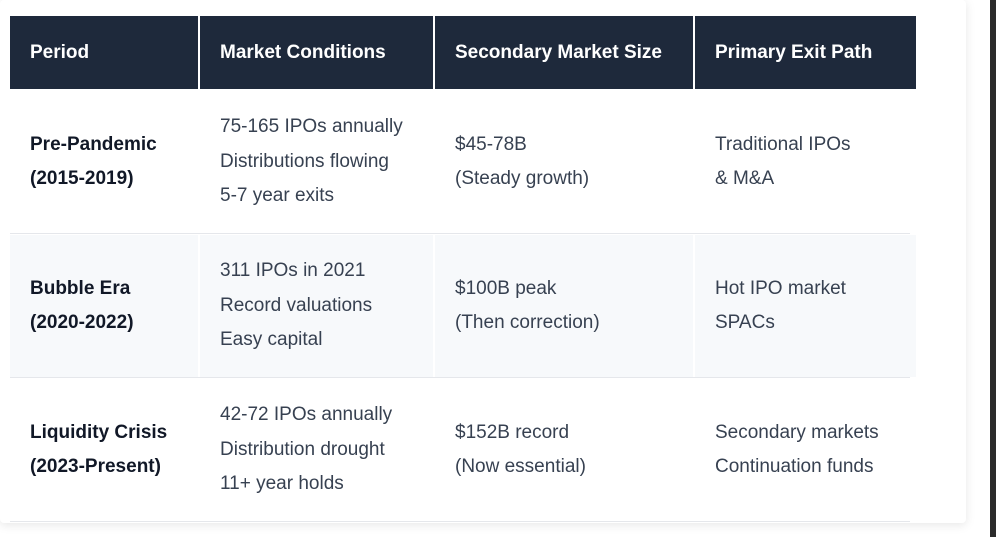  I want to click on header-secondary-market-size: Secondary Market Size, so click(564, 52).